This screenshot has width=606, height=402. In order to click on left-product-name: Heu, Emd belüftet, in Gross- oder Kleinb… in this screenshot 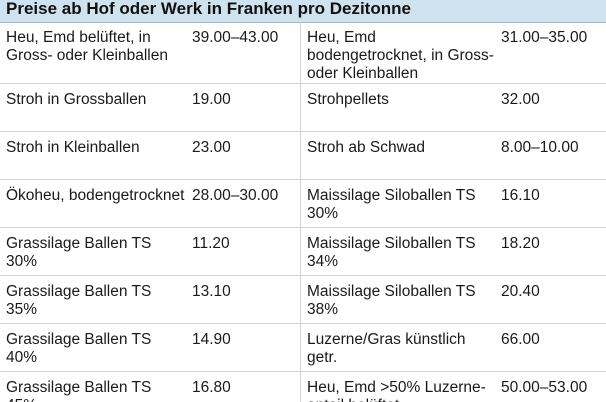, I will do `click(93, 53)`.